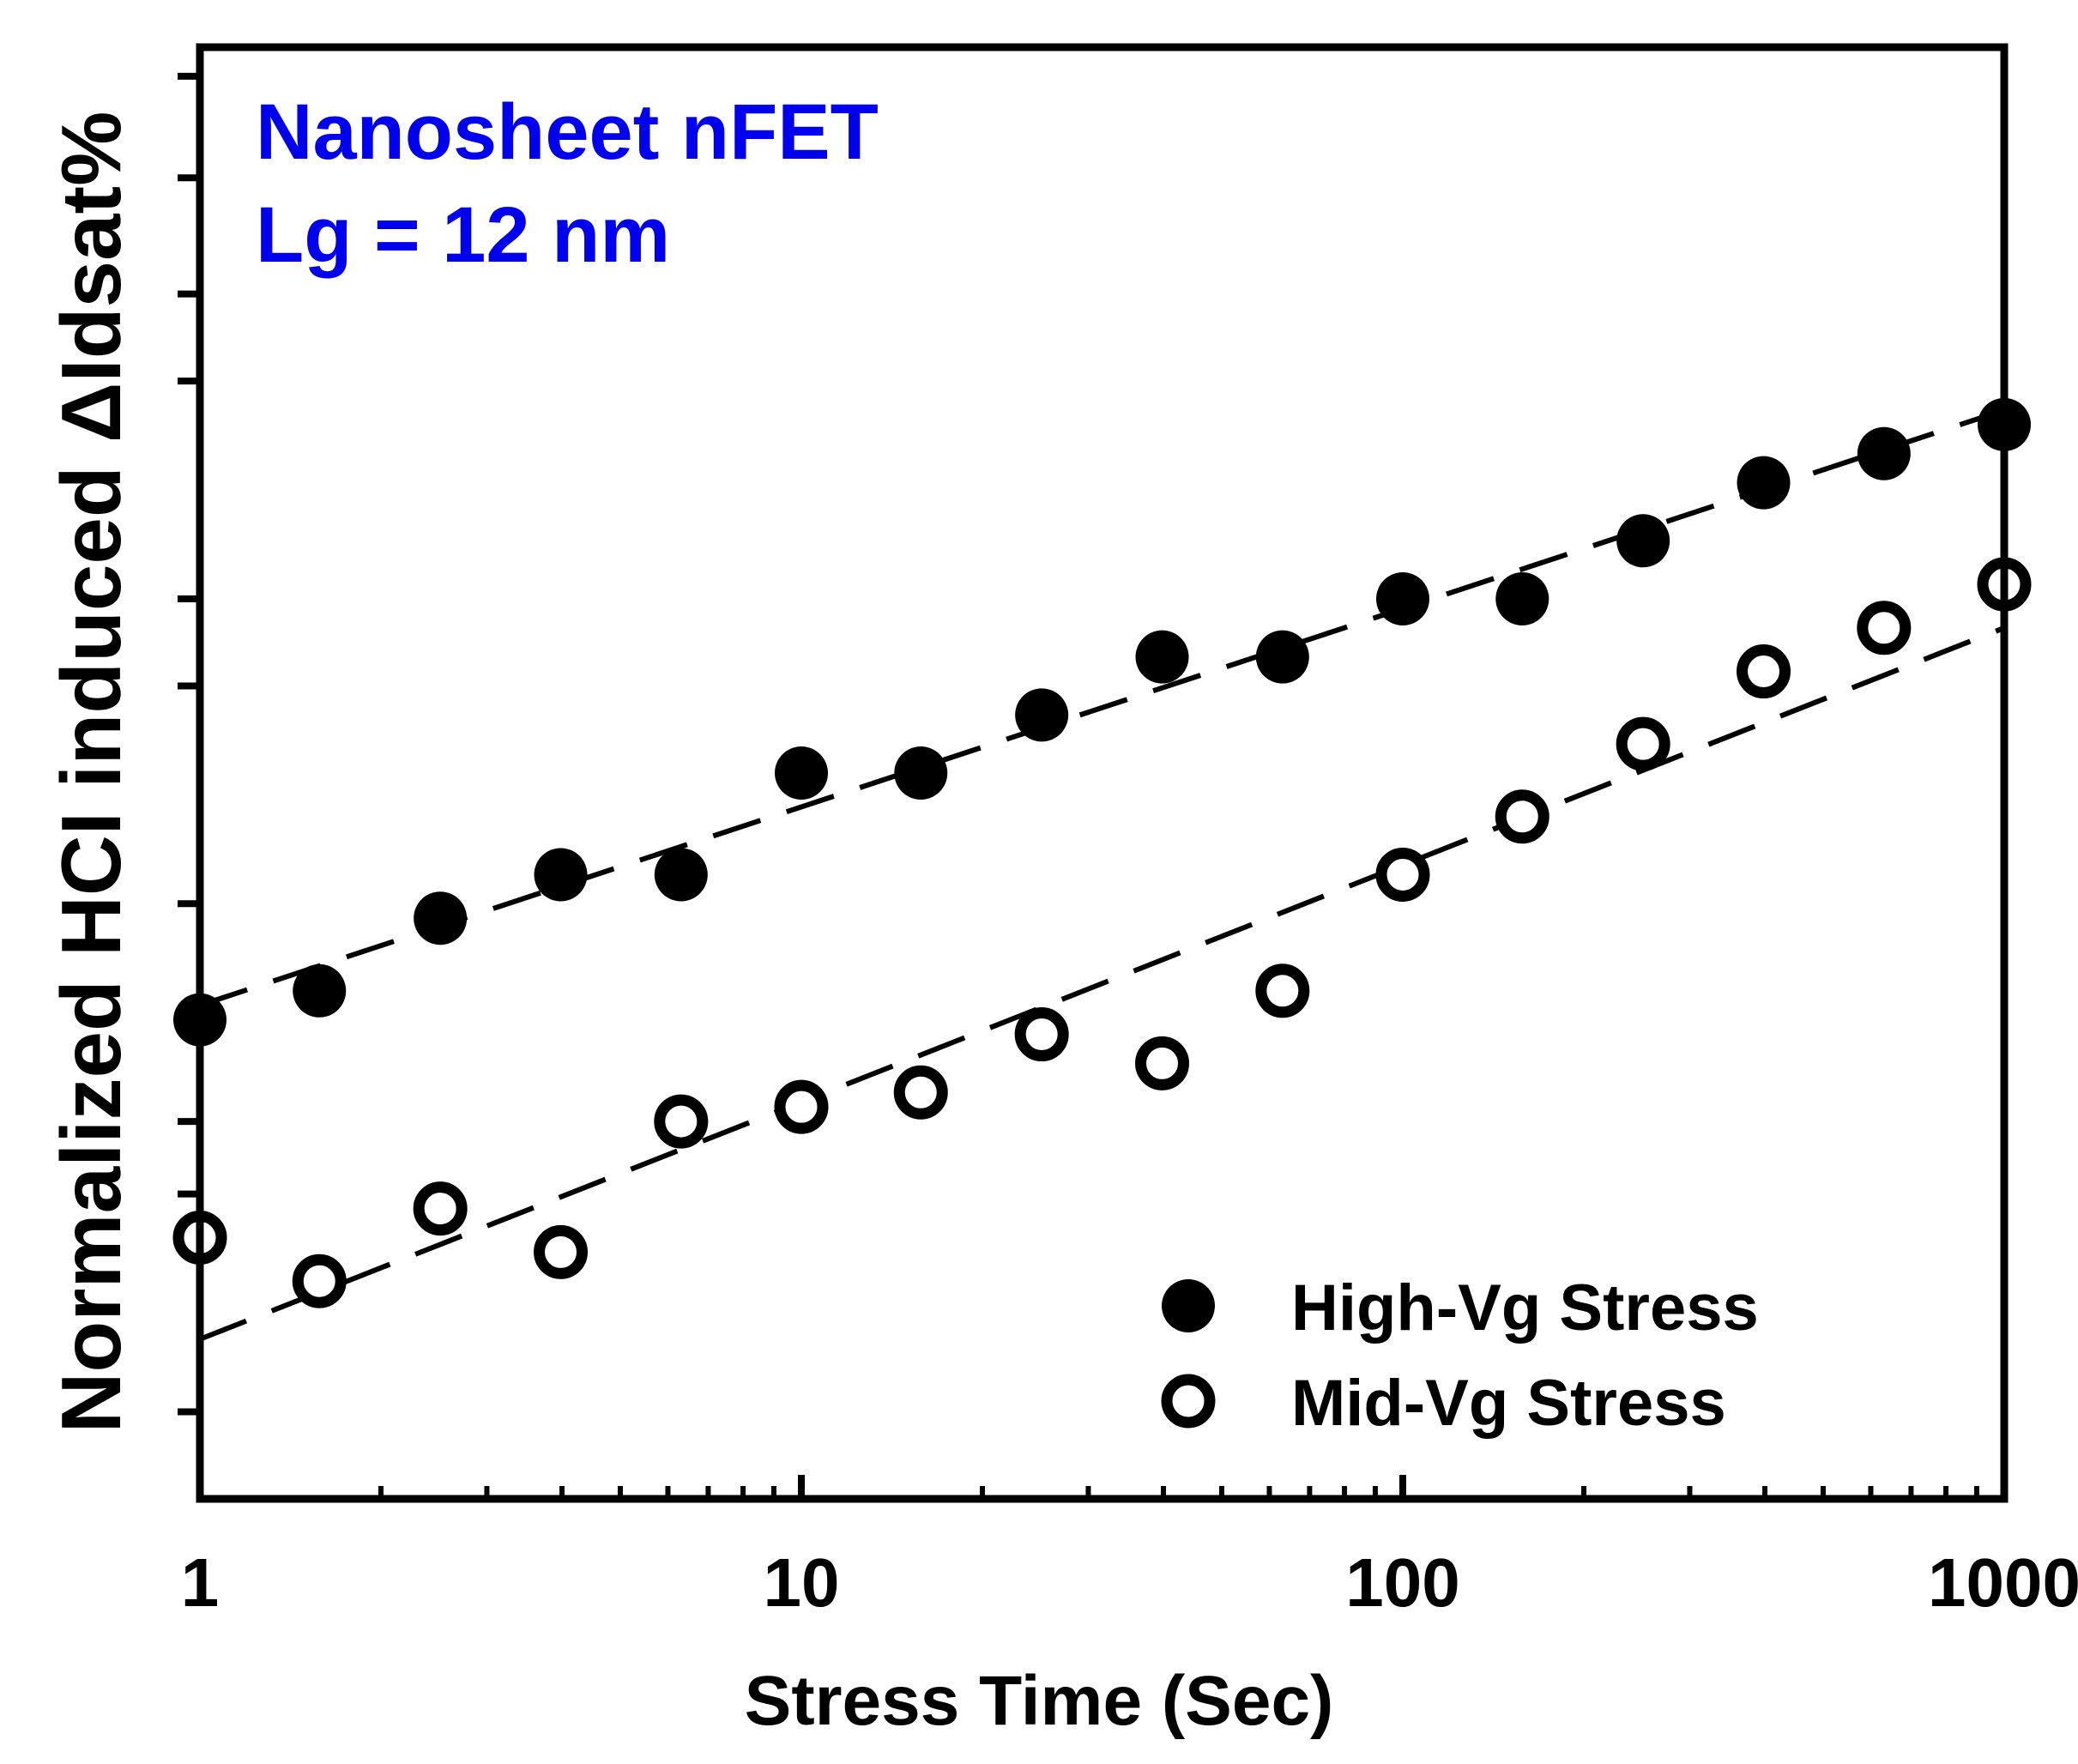  I want to click on legend-marker-high-vg, so click(1188, 1305).